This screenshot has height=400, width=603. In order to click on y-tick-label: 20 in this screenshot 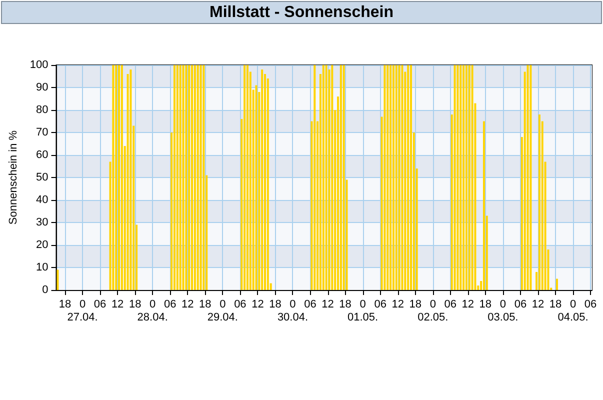, I will do `click(42, 245)`.